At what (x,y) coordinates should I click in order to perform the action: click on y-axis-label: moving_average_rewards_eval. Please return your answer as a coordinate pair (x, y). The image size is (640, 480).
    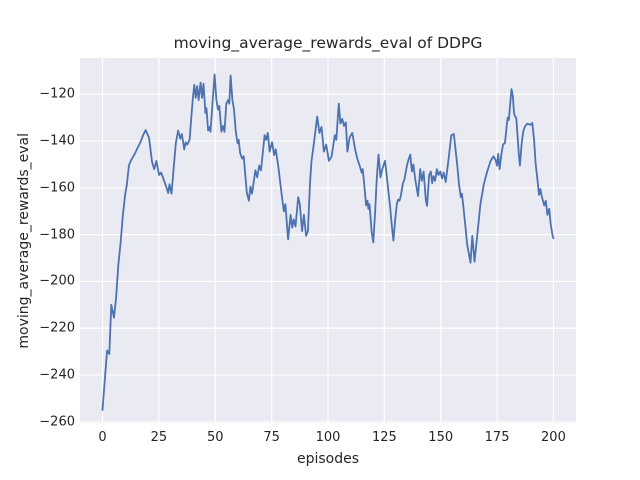
    Looking at the image, I should click on (24, 240).